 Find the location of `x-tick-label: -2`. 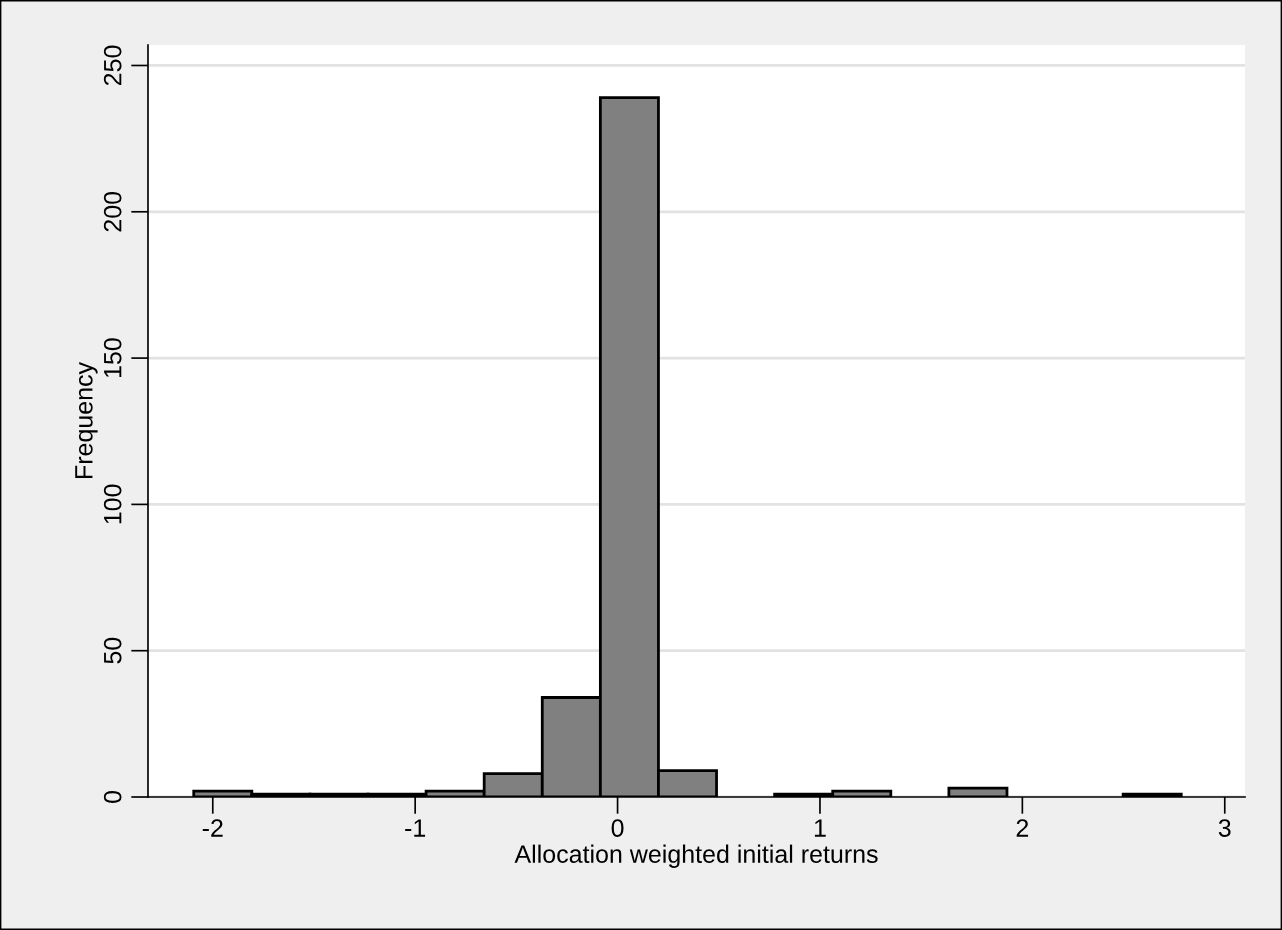

x-tick-label: -2 is located at coordinates (212, 828).